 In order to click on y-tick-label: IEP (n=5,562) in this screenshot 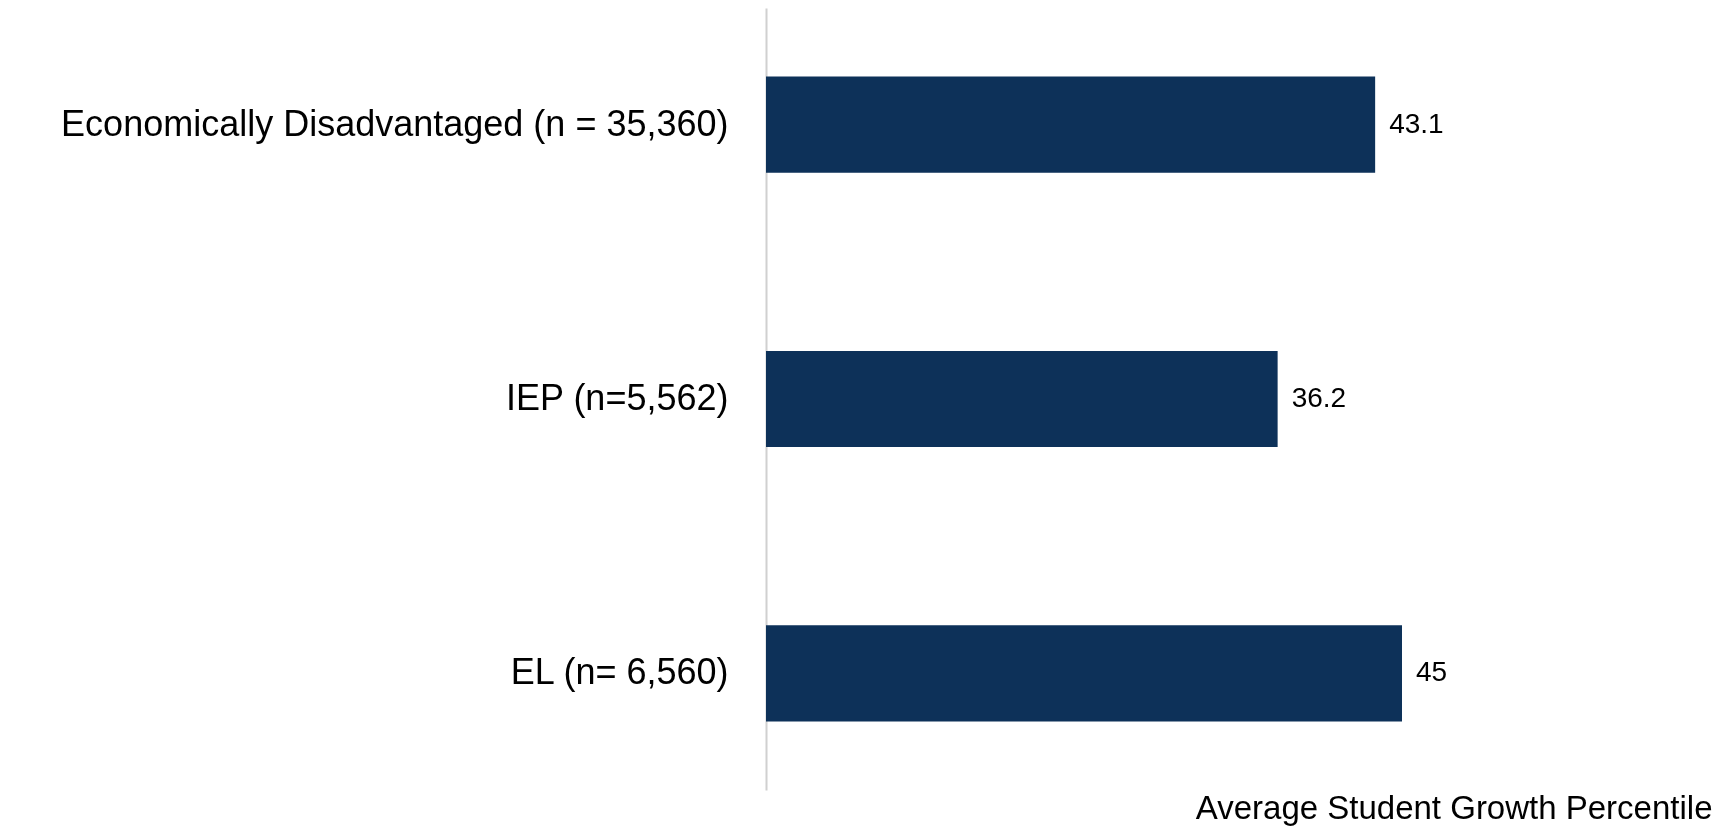, I will do `click(617, 397)`.